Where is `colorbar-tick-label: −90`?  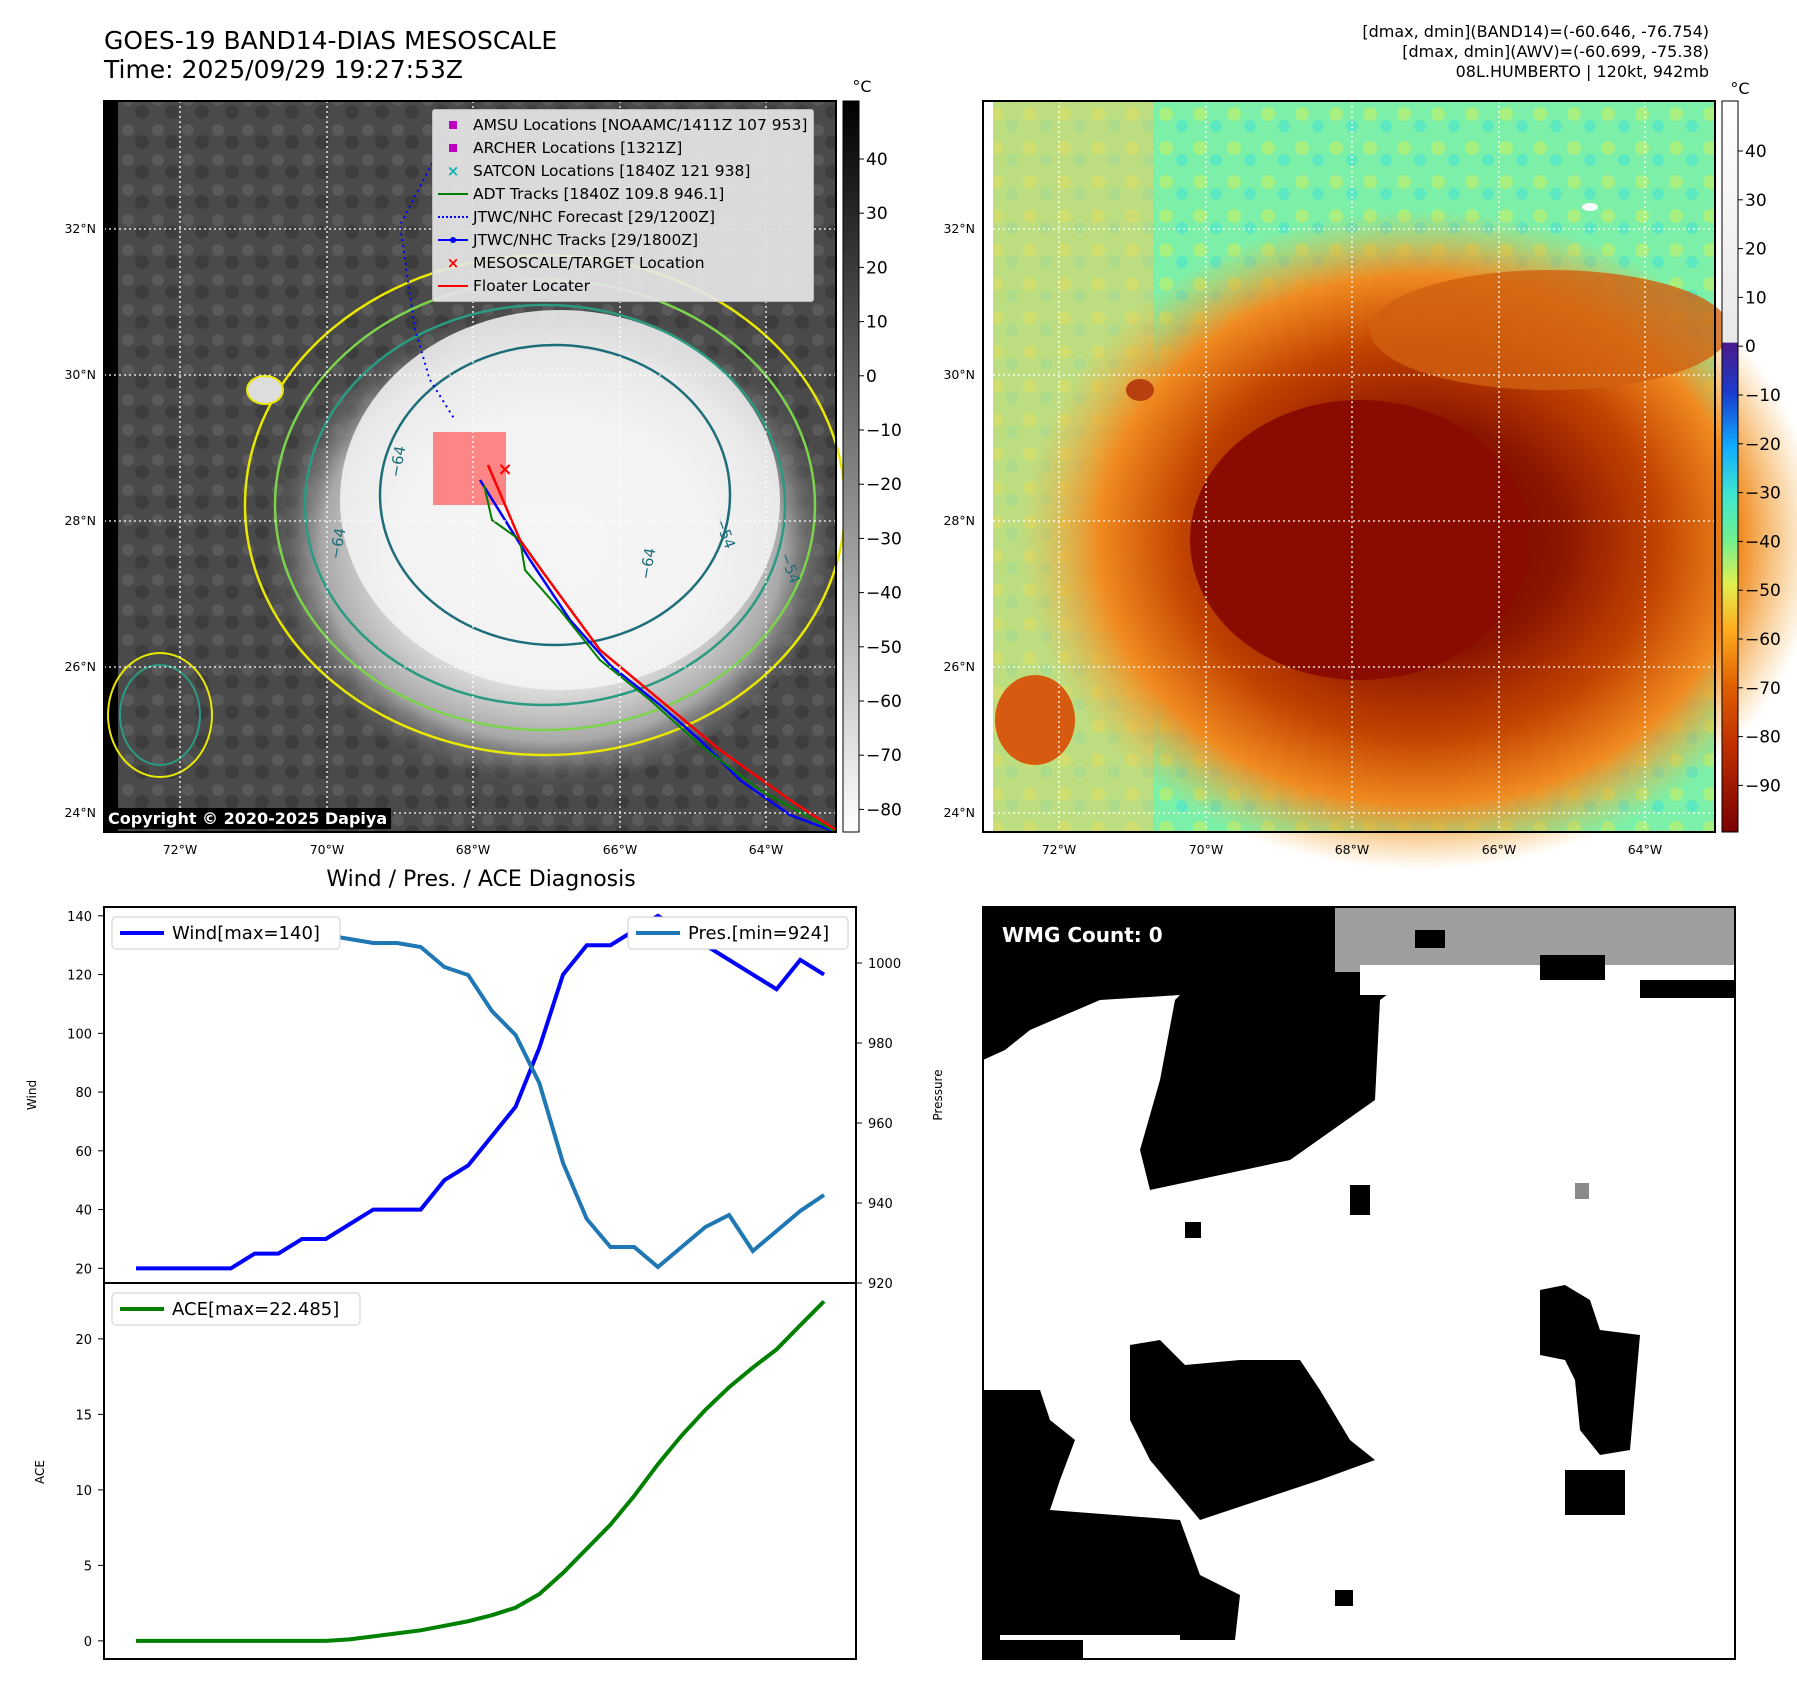
colorbar-tick-label: −90 is located at coordinates (1763, 786).